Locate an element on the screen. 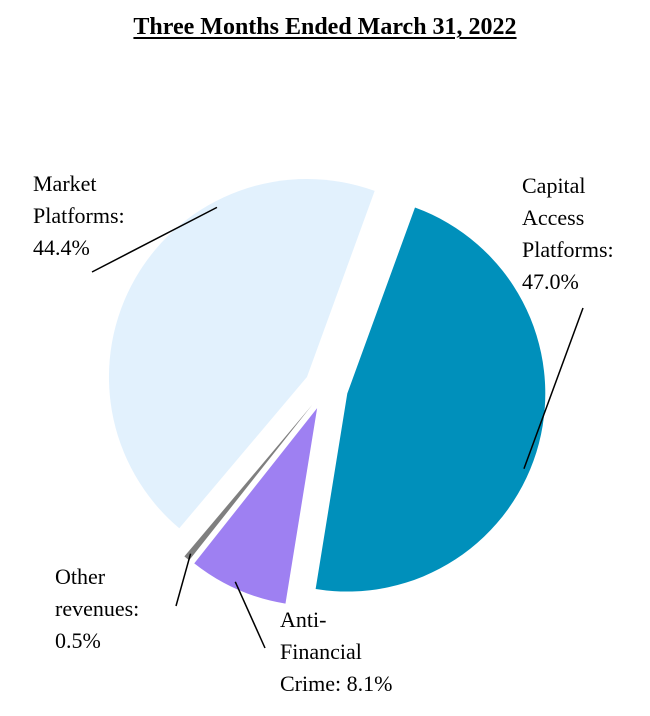  leader-line-capital is located at coordinates (553, 388).